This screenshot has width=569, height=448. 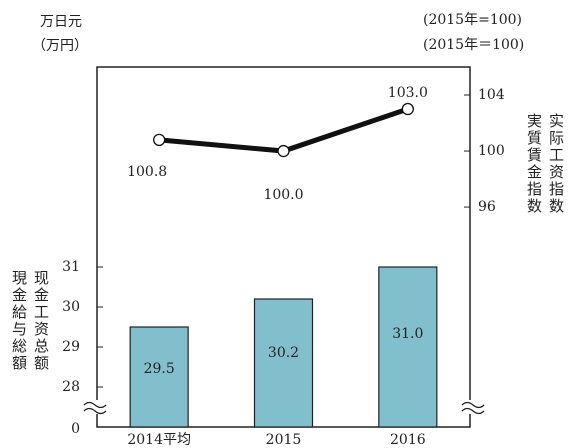 What do you see at coordinates (71, 267) in the screenshot?
I see `y-tick-label: 31` at bounding box center [71, 267].